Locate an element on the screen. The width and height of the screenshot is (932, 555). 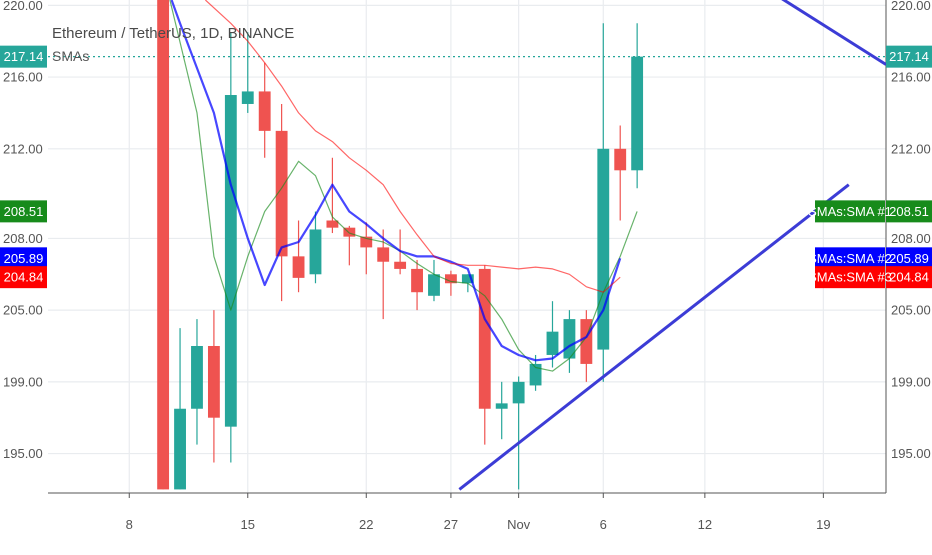
price-tag-left-text: 204.84 is located at coordinates (24, 277).